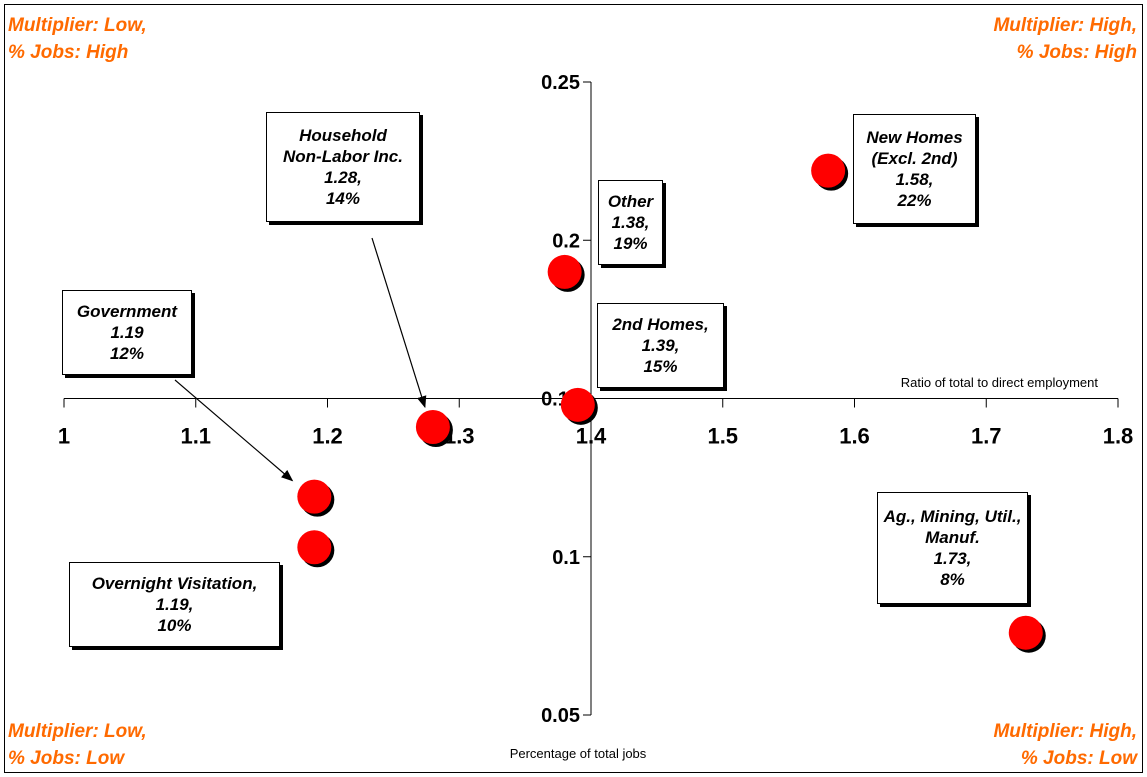 Image resolution: width=1147 pixels, height=777 pixels. Describe the element at coordinates (566, 241) in the screenshot. I see `y-tick-label: 0.2` at that location.